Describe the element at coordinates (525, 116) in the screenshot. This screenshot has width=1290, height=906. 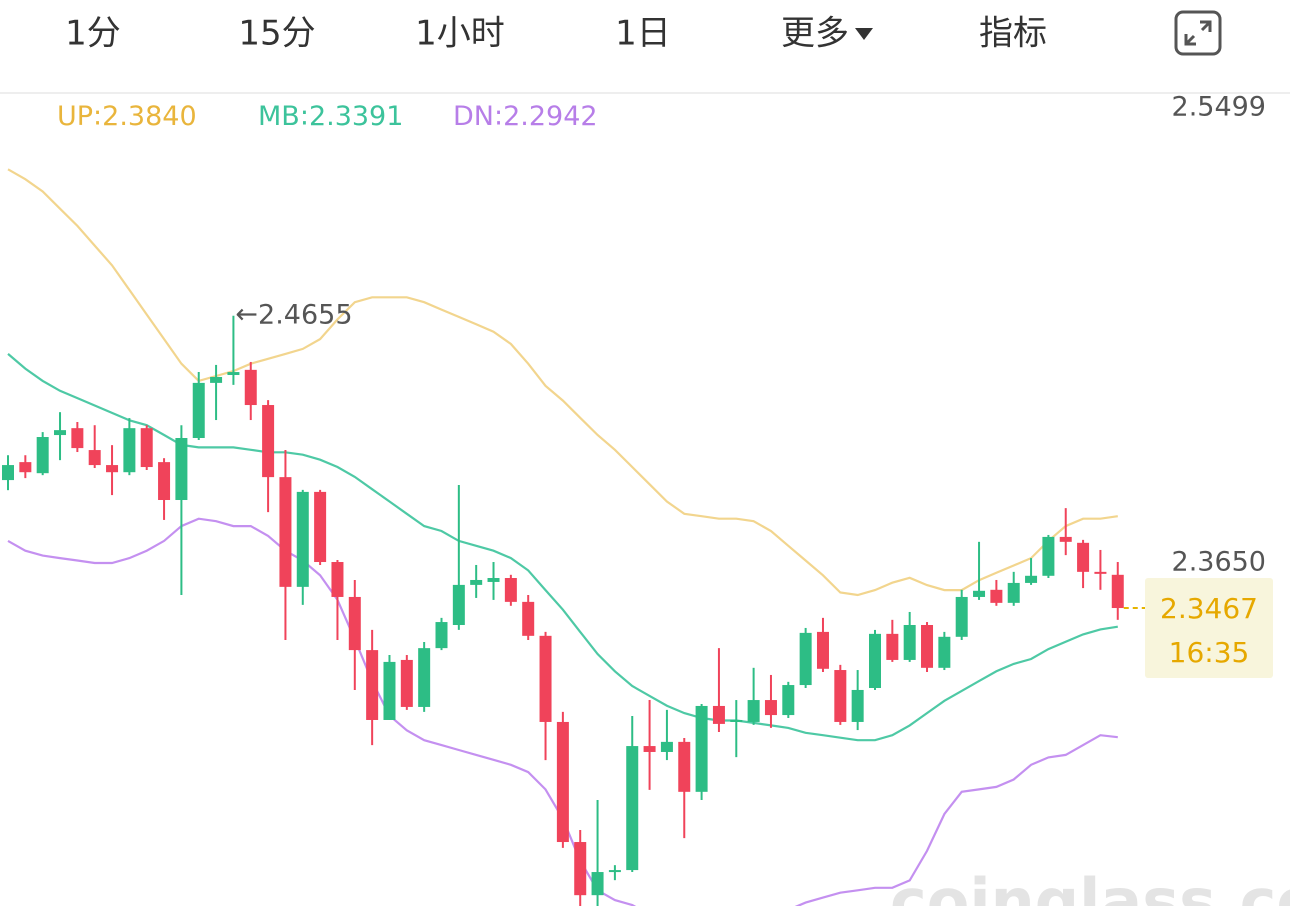
I see `indicator-label: DN:2.2942` at that location.